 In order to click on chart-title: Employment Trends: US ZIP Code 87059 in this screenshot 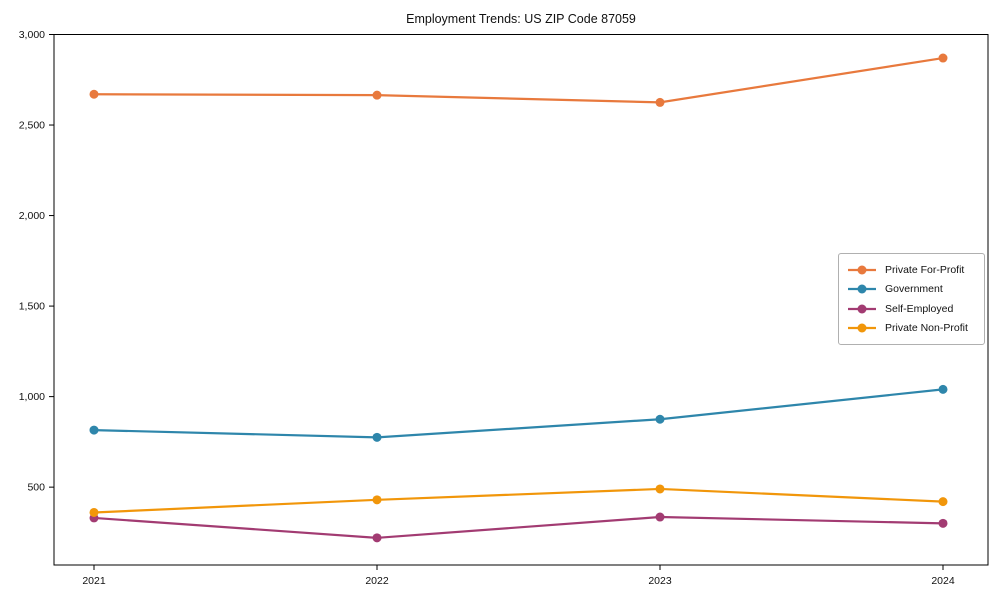, I will do `click(521, 19)`.